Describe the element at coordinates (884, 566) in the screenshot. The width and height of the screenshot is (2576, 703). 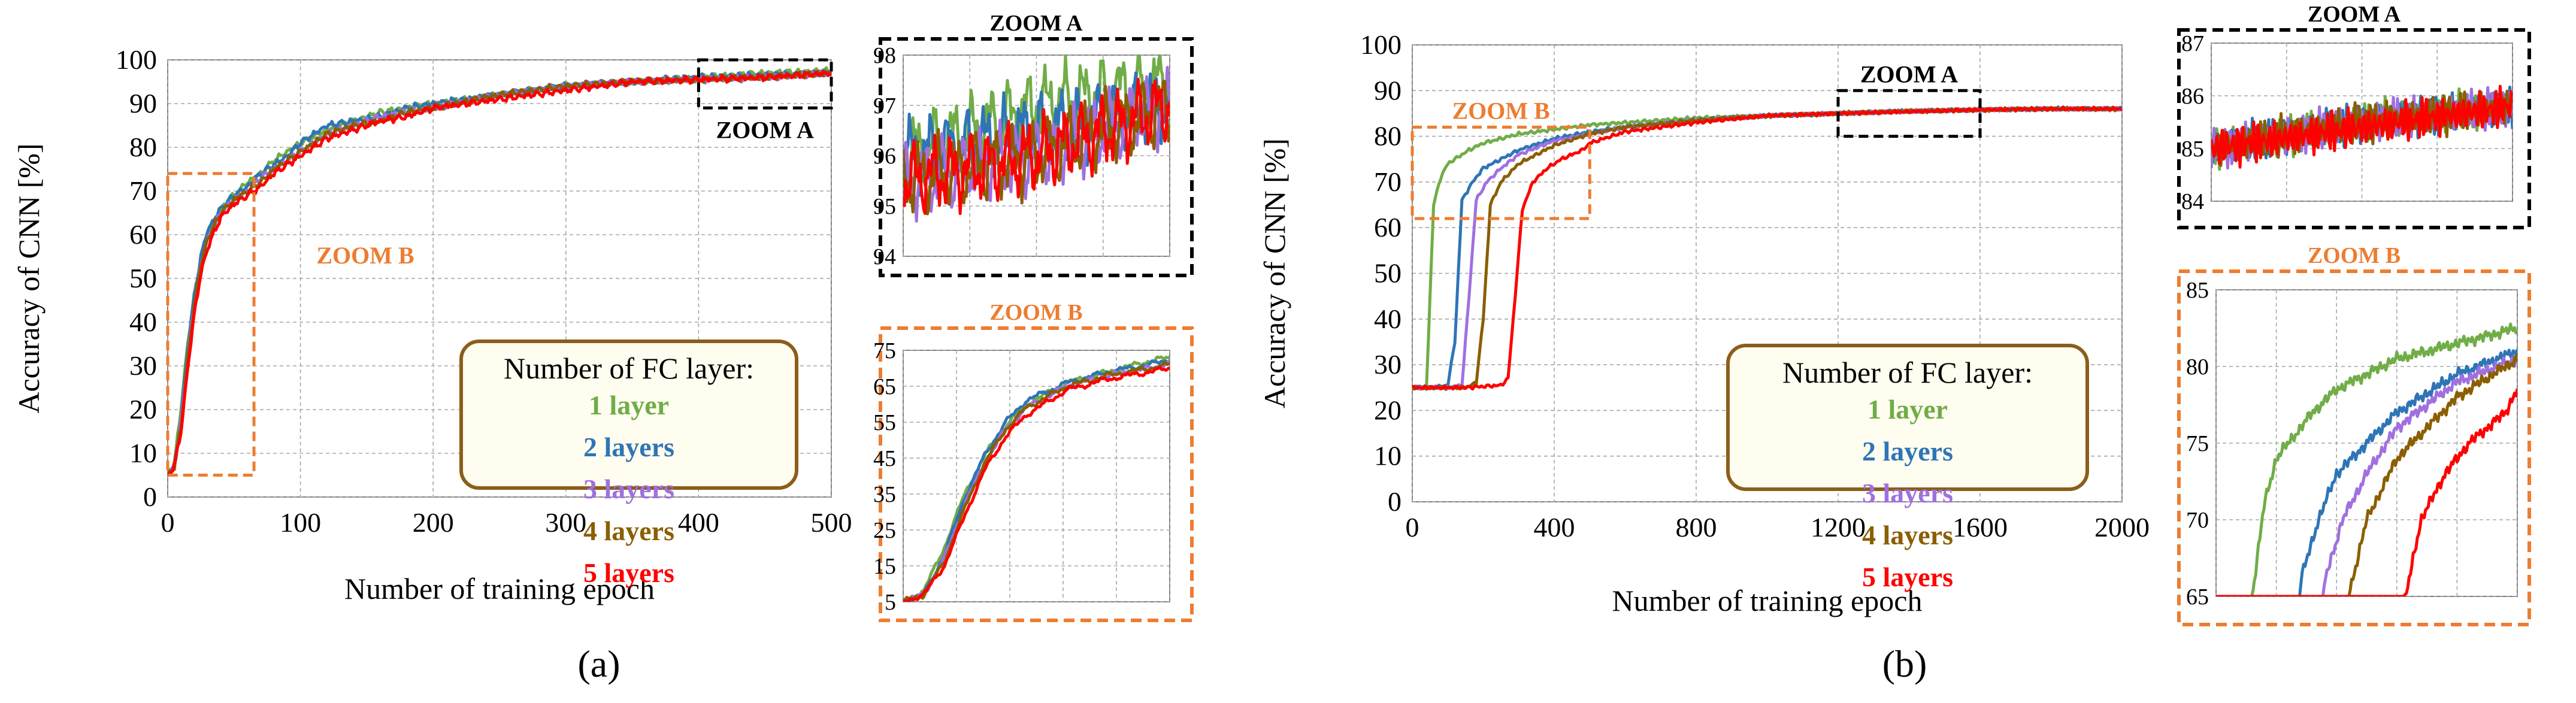
I see `panel-a-zoom-b-ytick: 15` at that location.